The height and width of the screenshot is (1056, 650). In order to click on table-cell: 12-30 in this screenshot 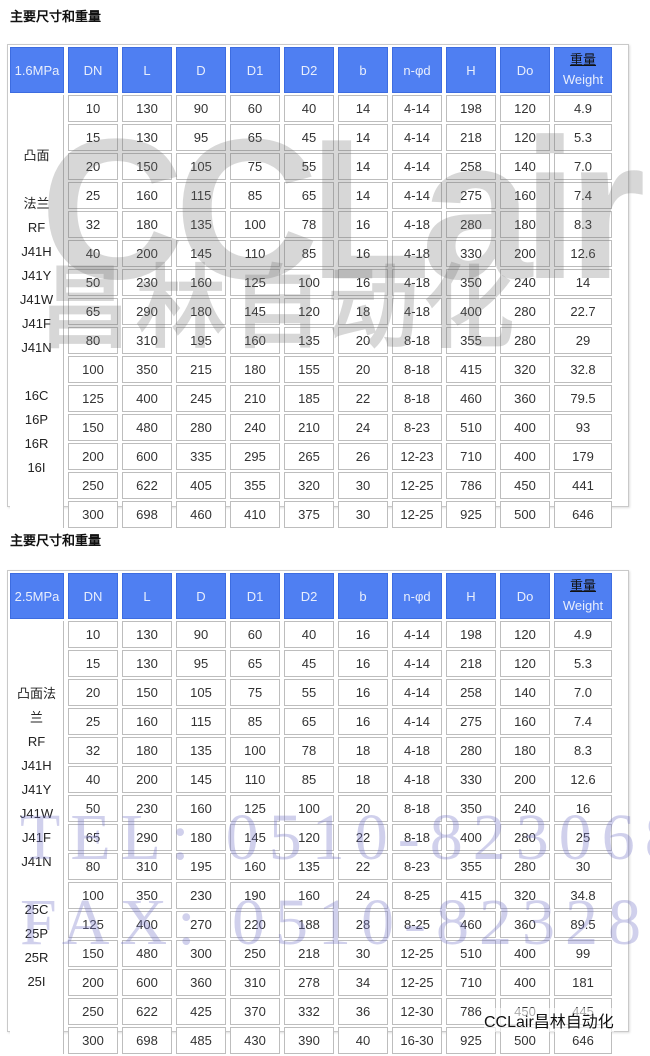, I will do `click(417, 1011)`.